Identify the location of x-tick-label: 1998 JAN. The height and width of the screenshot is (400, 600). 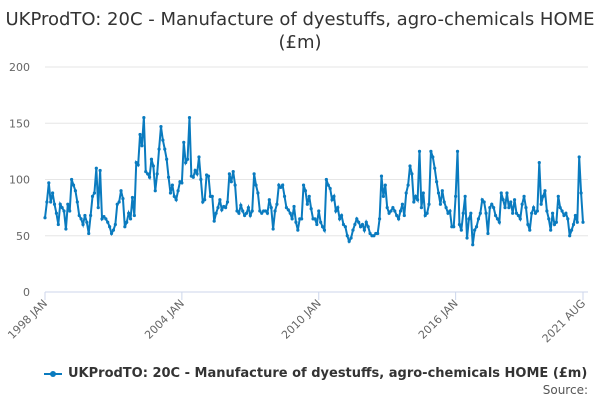
(27, 319).